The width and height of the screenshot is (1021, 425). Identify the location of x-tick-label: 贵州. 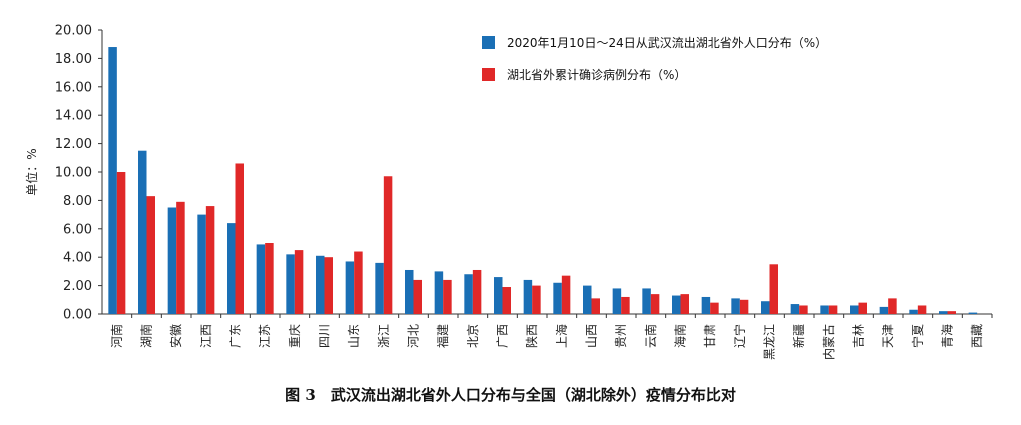
(621, 336).